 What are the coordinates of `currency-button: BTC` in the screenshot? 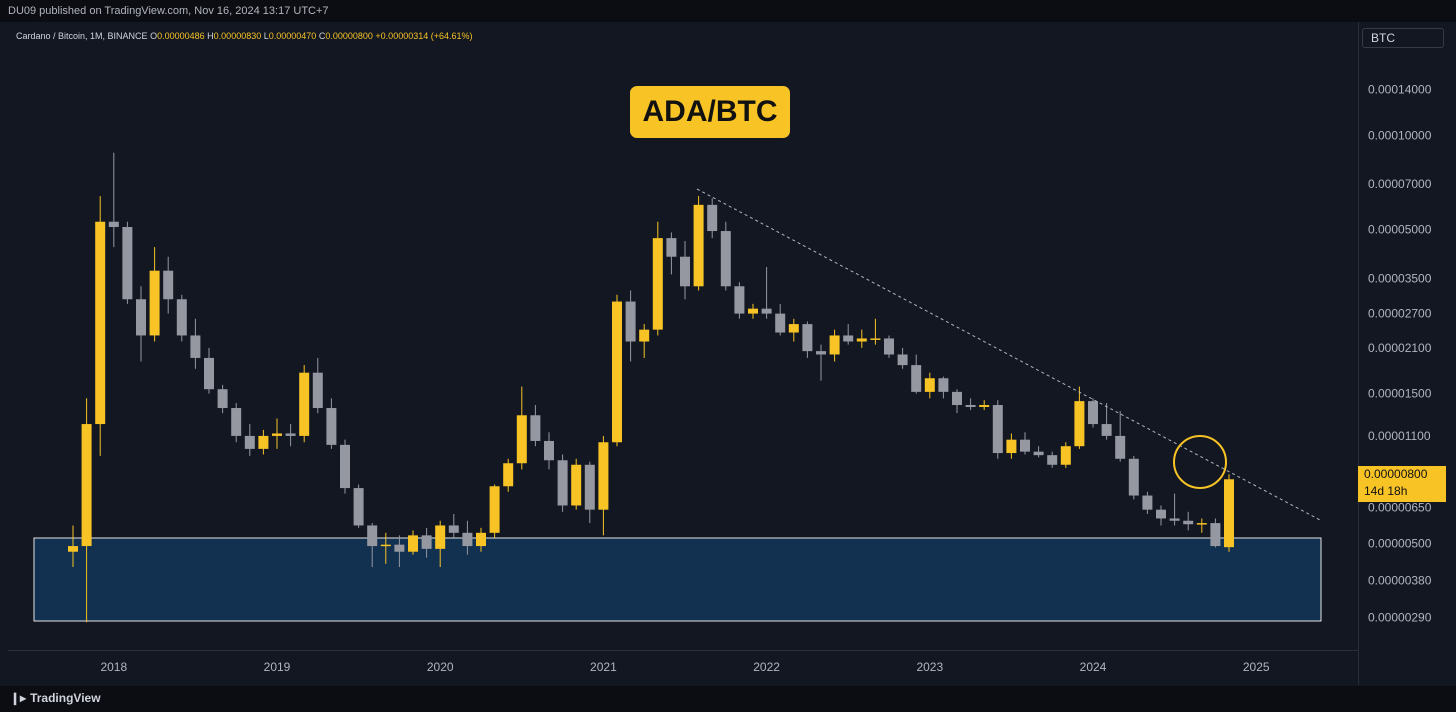 It's located at (1403, 38).